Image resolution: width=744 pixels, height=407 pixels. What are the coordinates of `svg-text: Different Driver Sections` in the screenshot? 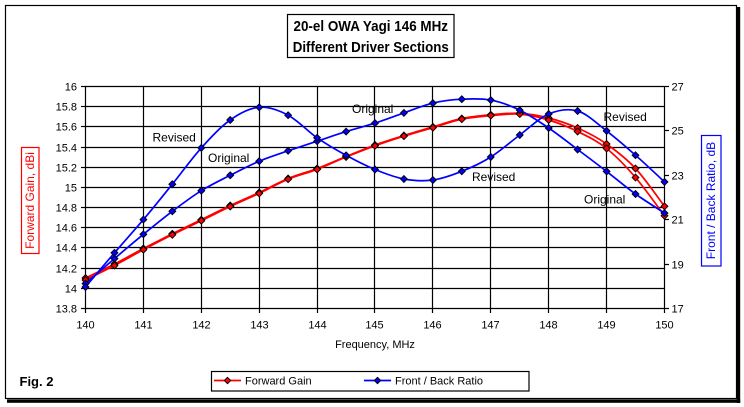 It's located at (371, 47).